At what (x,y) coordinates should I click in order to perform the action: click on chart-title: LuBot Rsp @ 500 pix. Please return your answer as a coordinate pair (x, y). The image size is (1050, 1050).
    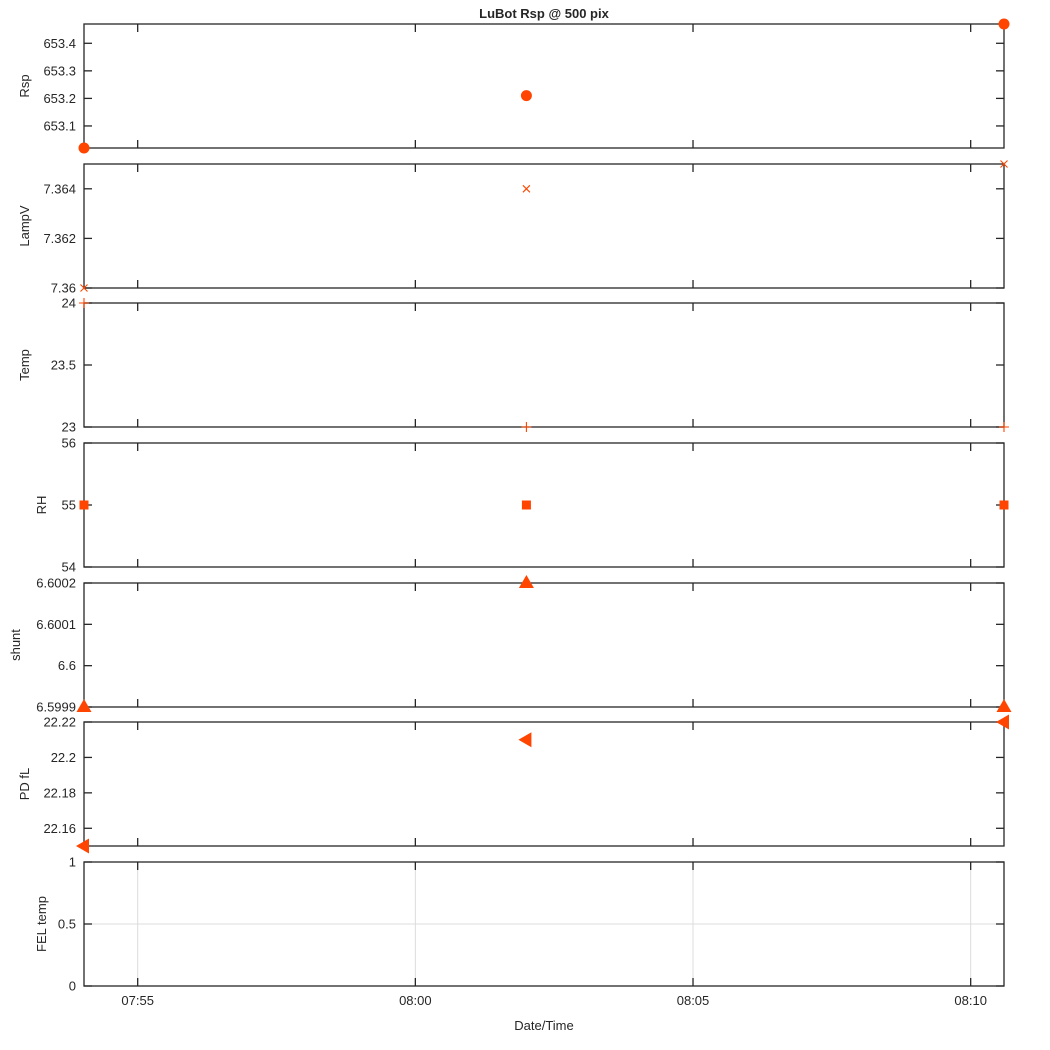
    Looking at the image, I should click on (544, 13).